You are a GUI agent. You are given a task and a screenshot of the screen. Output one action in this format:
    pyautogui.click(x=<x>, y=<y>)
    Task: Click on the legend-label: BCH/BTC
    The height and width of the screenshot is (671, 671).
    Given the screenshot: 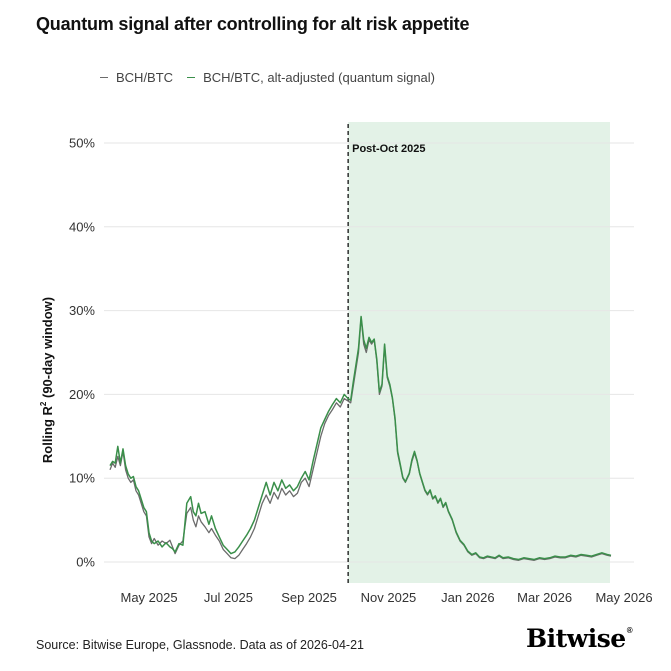 What is the action you would take?
    pyautogui.click(x=145, y=77)
    